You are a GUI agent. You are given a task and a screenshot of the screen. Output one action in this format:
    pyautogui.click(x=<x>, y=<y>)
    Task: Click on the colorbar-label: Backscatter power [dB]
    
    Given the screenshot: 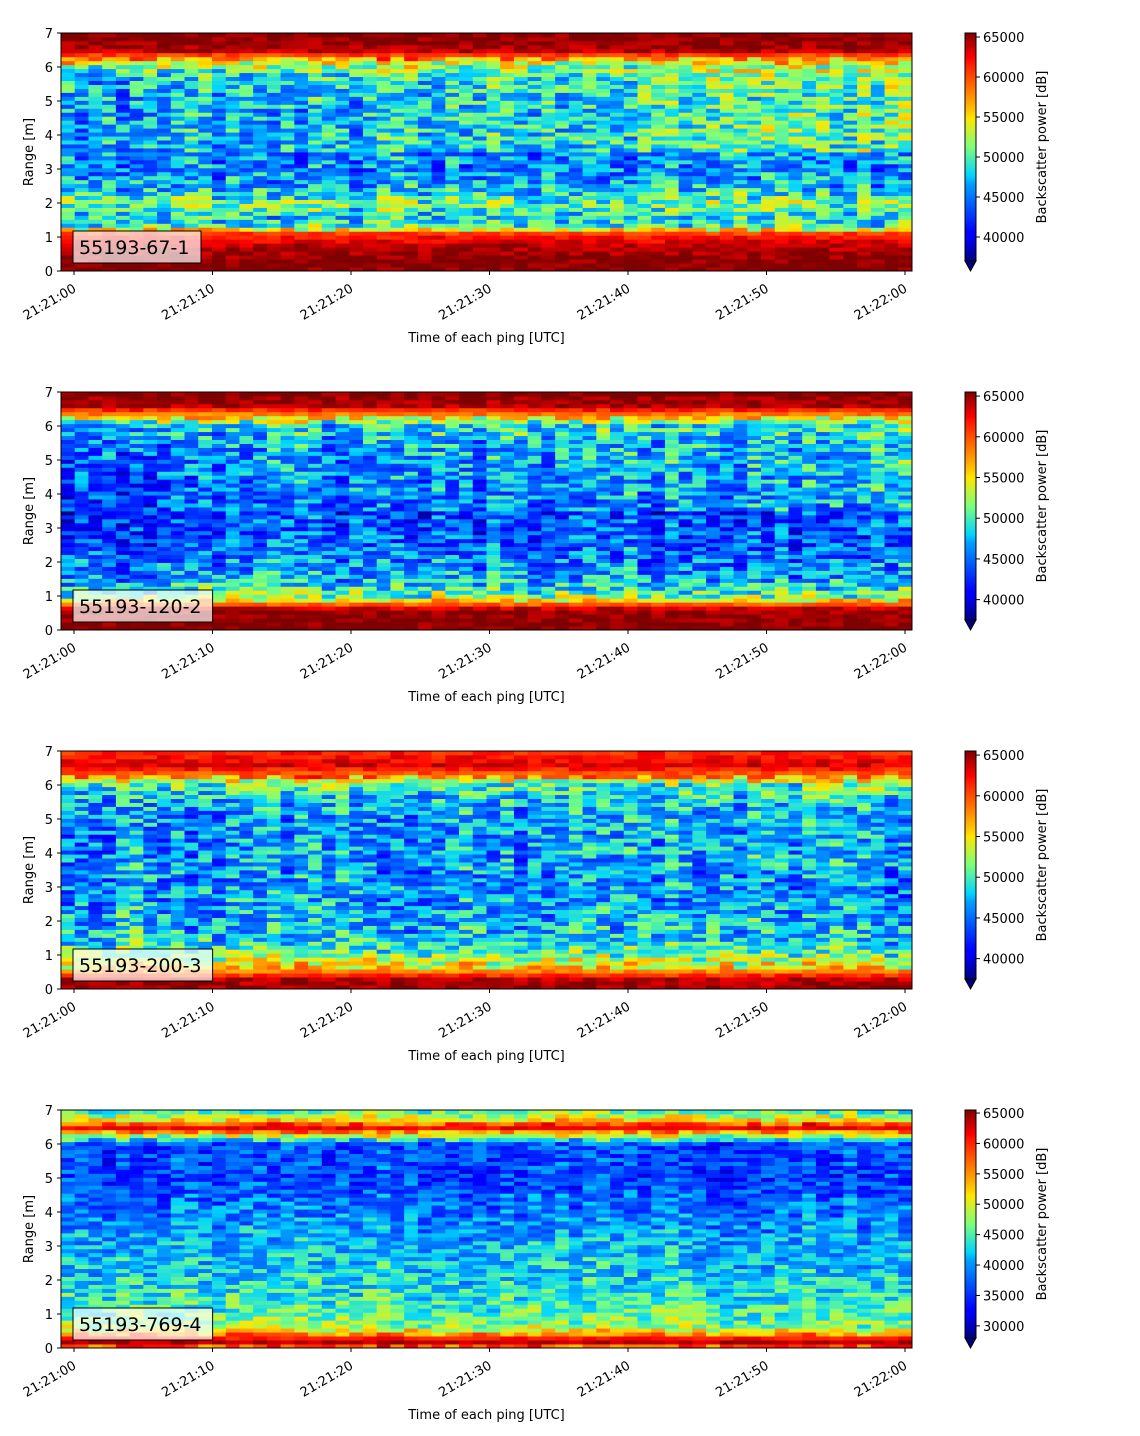 What is the action you would take?
    pyautogui.click(x=1042, y=147)
    